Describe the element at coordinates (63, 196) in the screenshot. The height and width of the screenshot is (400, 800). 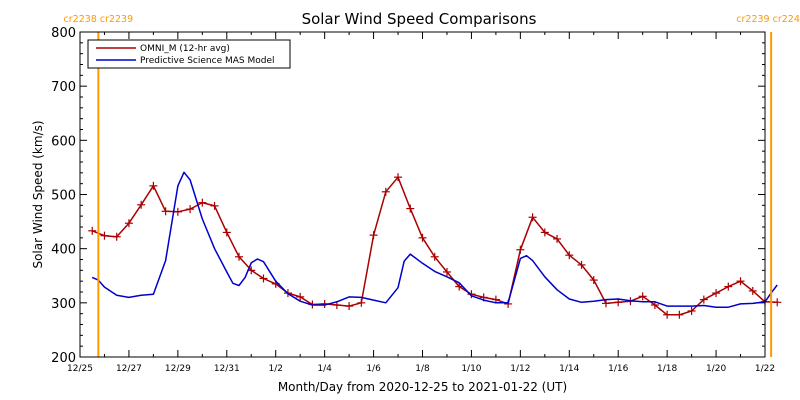
I see `y-tick-label: 500` at that location.